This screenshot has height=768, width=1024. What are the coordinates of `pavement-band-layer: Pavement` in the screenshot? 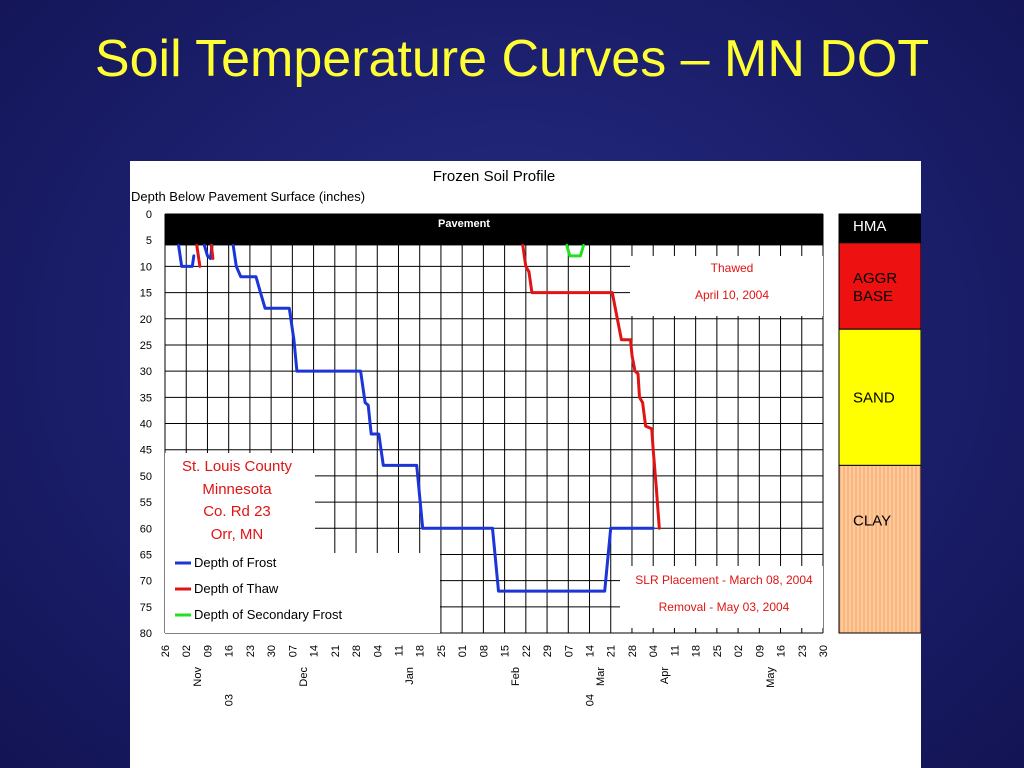 It's located at (494, 230).